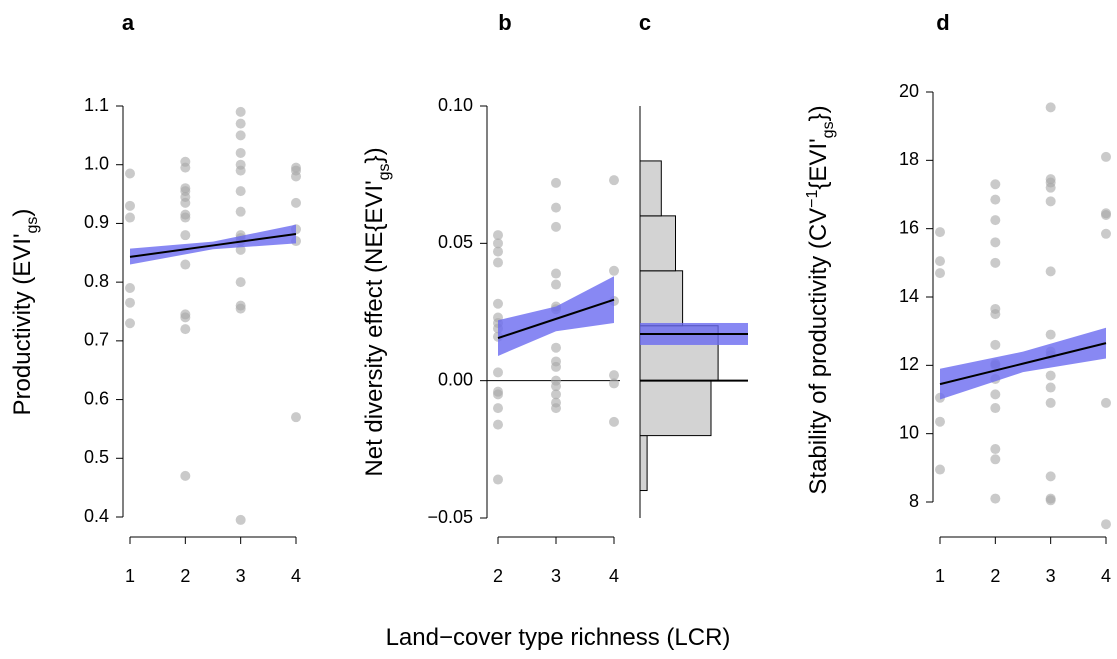  Describe the element at coordinates (96, 340) in the screenshot. I see `y-tick-label: 0.7` at that location.